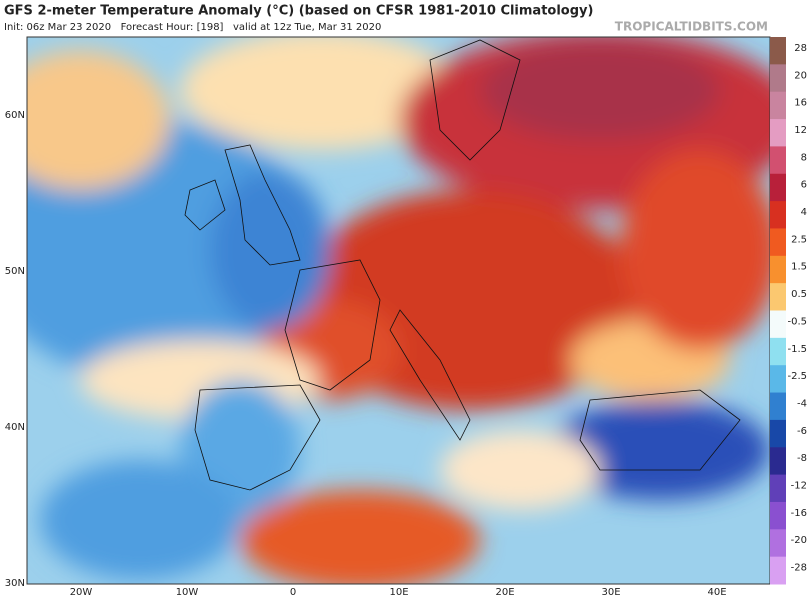  What do you see at coordinates (15, 427) in the screenshot?
I see `lat-label: 40N` at bounding box center [15, 427].